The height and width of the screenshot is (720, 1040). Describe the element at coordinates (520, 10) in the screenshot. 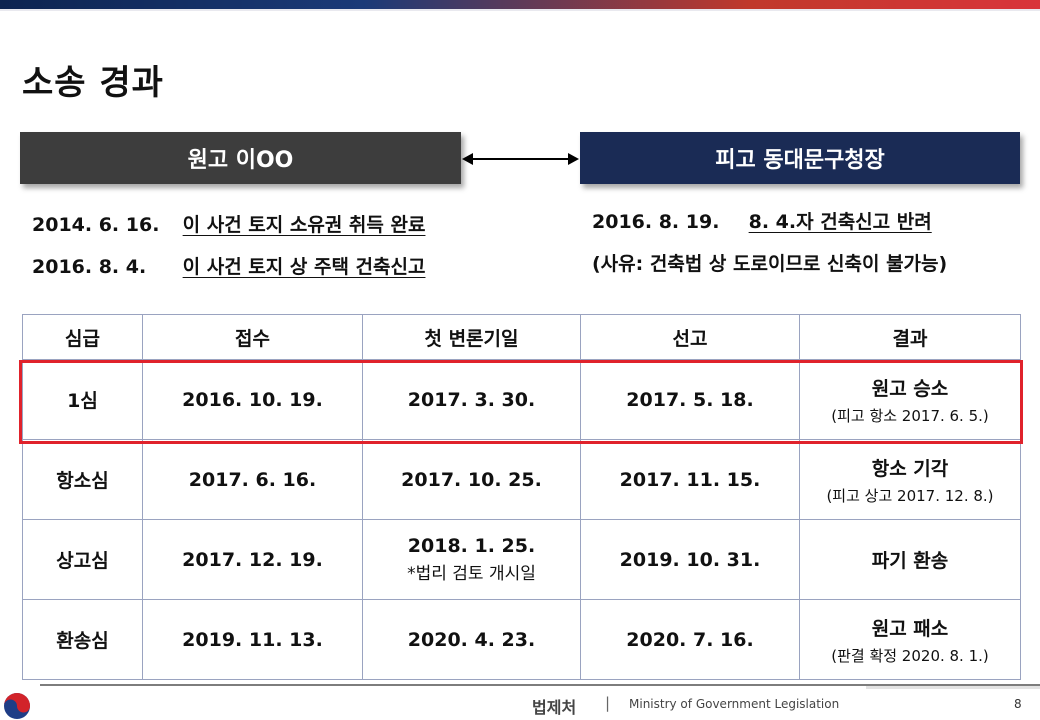

I see `top-divider` at that location.